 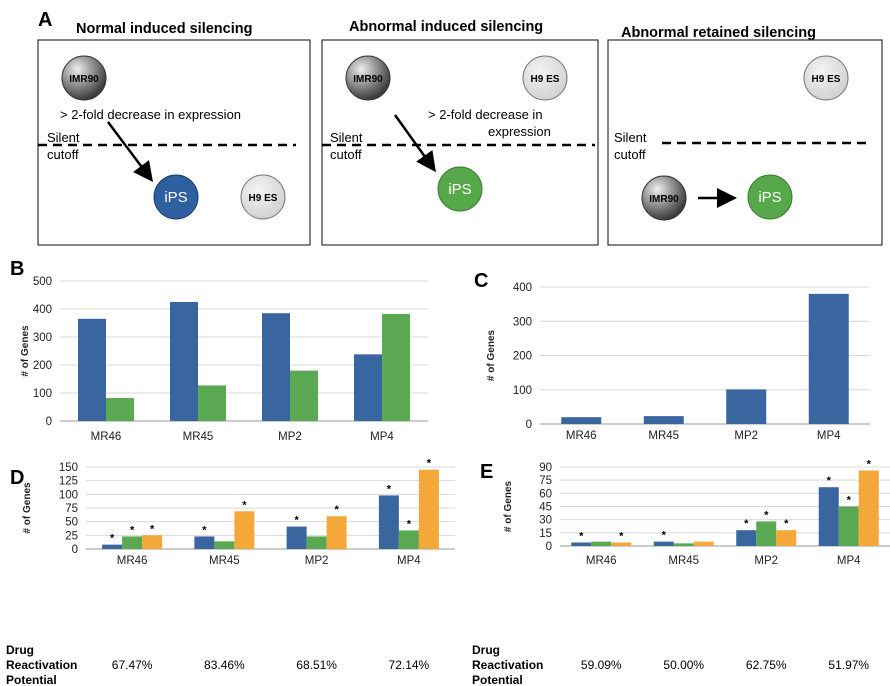 I want to click on y-tick-label: 500, so click(x=42, y=282).